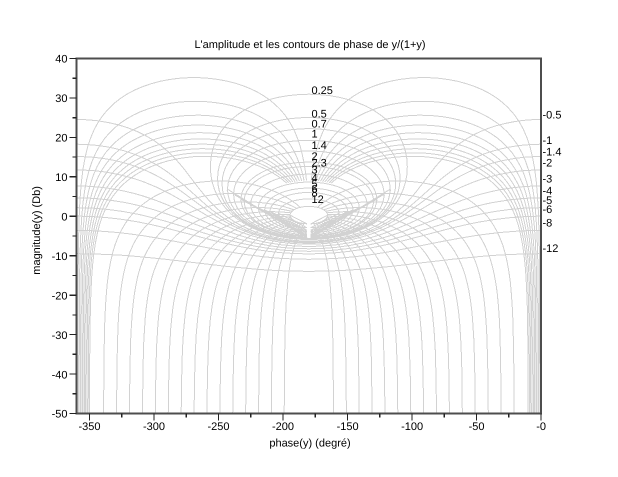  Describe the element at coordinates (60, 257) in the screenshot. I see `svg-text: -10` at that location.